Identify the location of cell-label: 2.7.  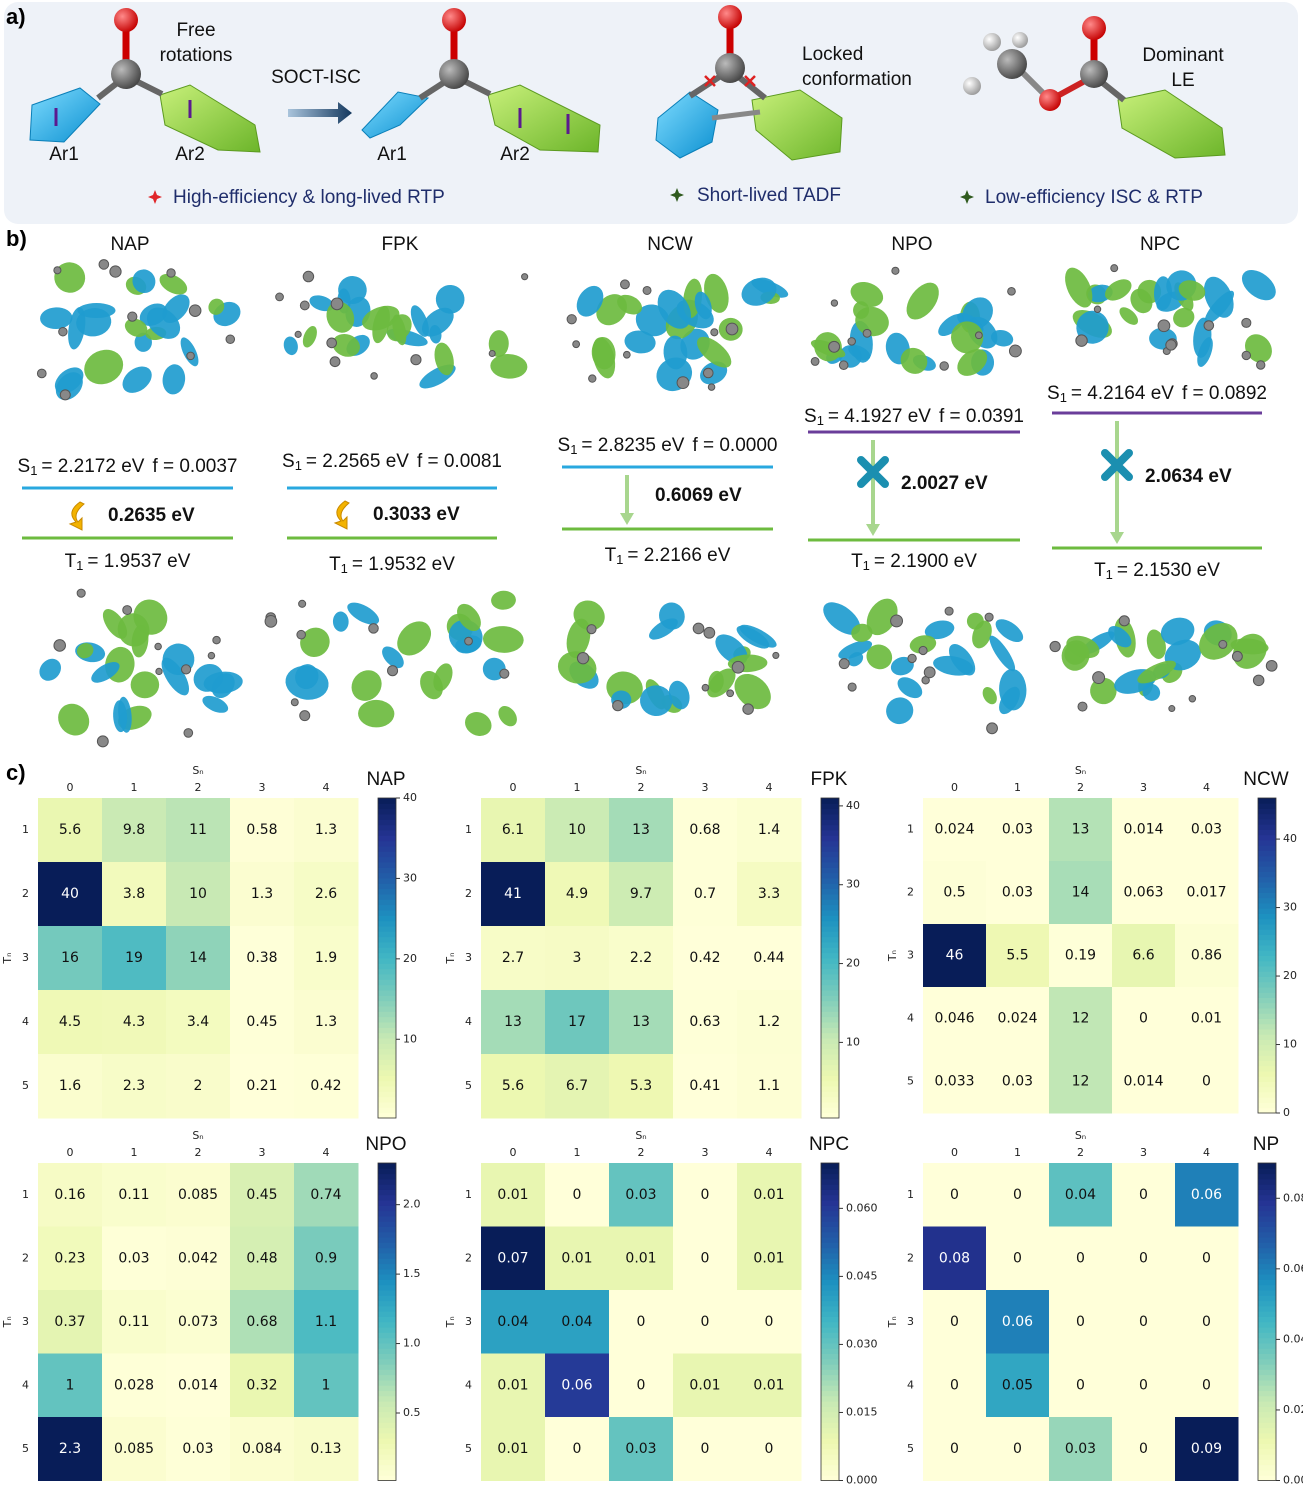
(513, 958).